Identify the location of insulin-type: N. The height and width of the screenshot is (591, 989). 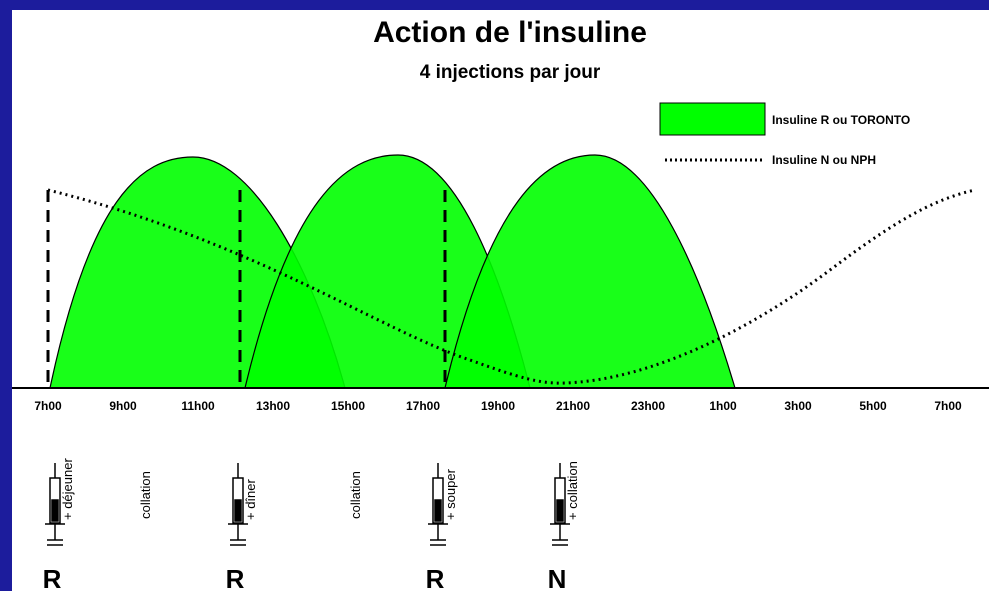
(557, 577).